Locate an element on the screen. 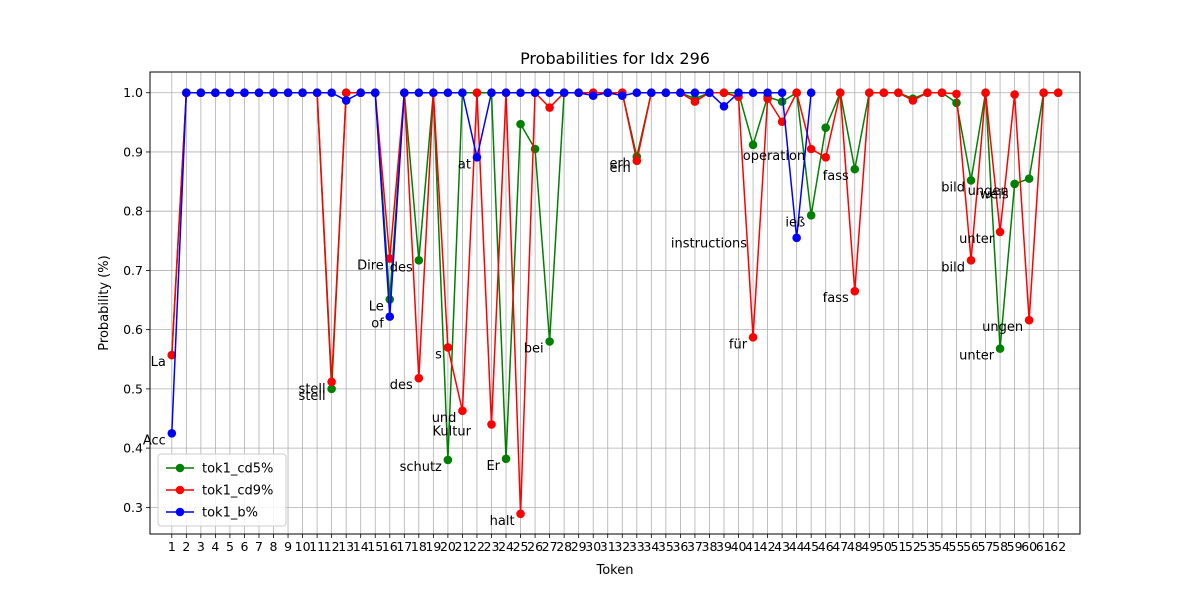 The width and height of the screenshot is (1200, 600). y-tick-label: 0.3 is located at coordinates (133, 507).